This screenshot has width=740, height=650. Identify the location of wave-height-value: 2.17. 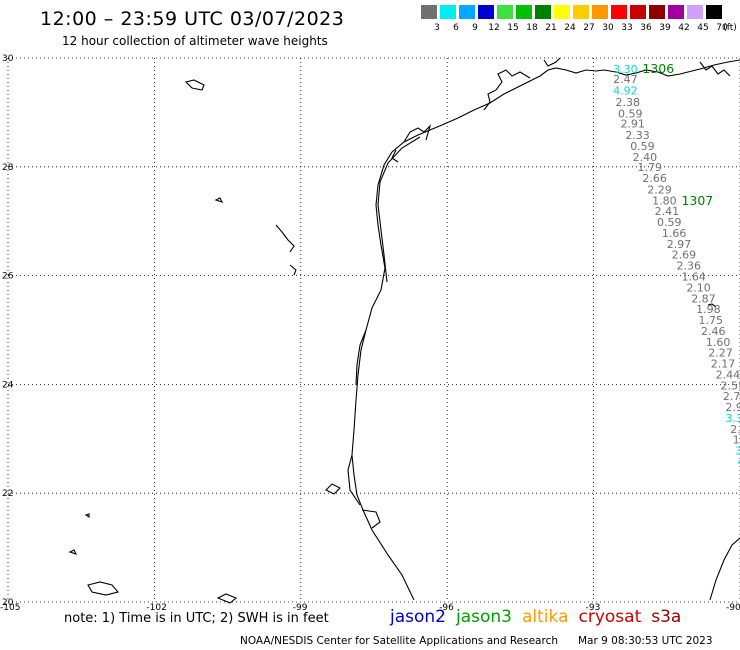
(723, 364).